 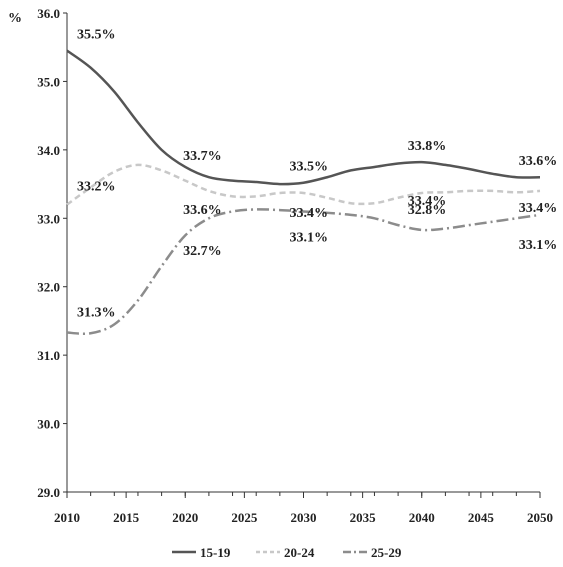 What do you see at coordinates (299, 552) in the screenshot?
I see `legend-label: 20-24` at bounding box center [299, 552].